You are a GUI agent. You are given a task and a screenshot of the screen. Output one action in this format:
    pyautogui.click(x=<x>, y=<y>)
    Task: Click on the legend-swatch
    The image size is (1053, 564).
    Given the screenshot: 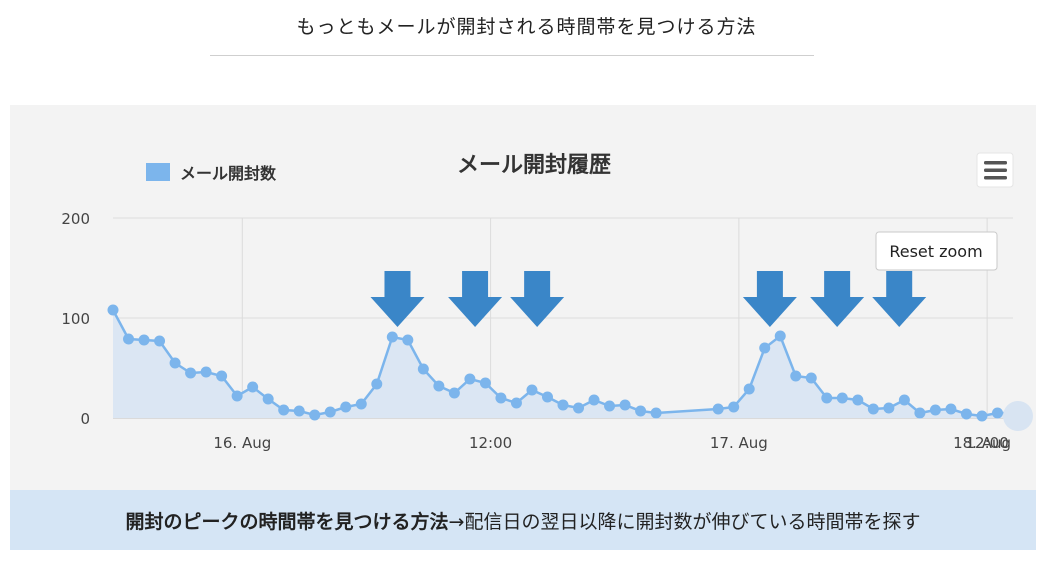 What is the action you would take?
    pyautogui.click(x=158, y=172)
    